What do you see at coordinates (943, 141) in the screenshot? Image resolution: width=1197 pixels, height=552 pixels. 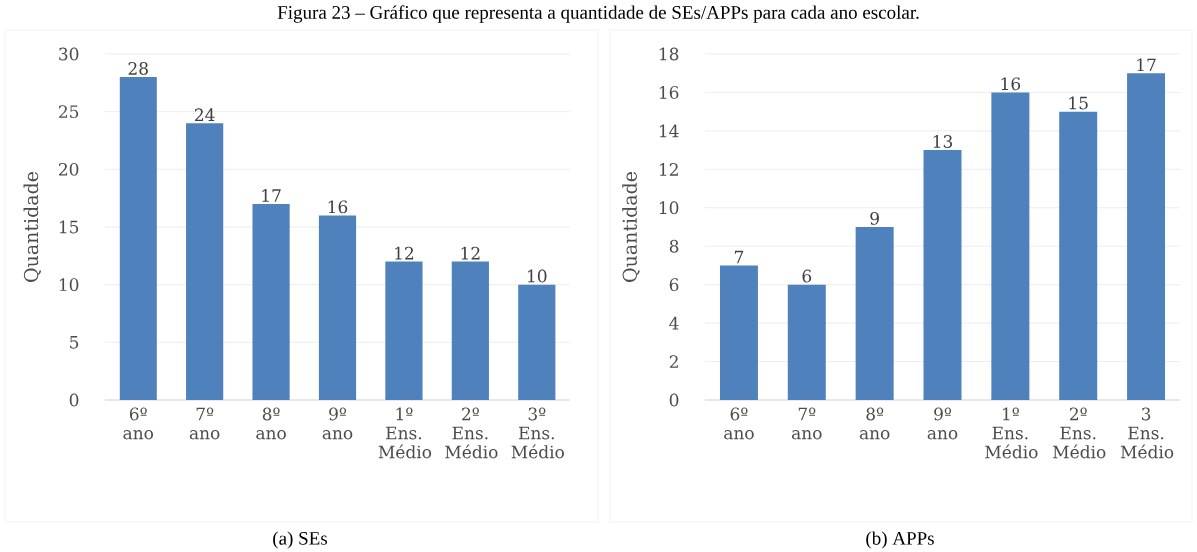 I see `data-label: 13` at bounding box center [943, 141].